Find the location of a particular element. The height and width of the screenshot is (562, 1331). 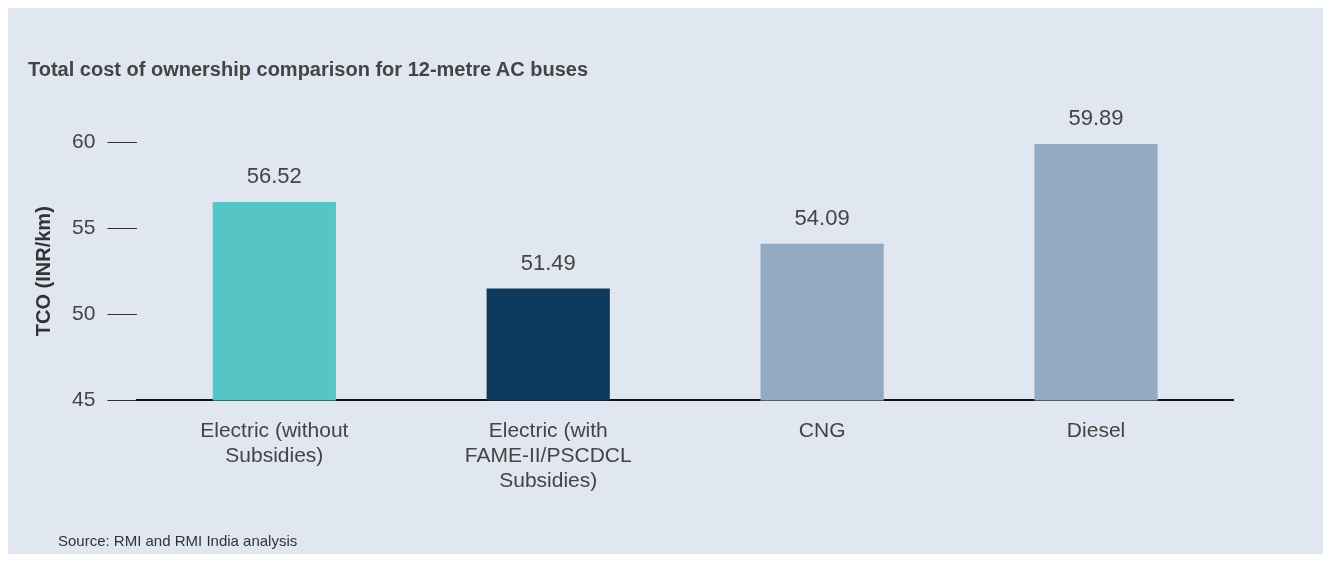

y-tick-label: 45 is located at coordinates (84, 399).